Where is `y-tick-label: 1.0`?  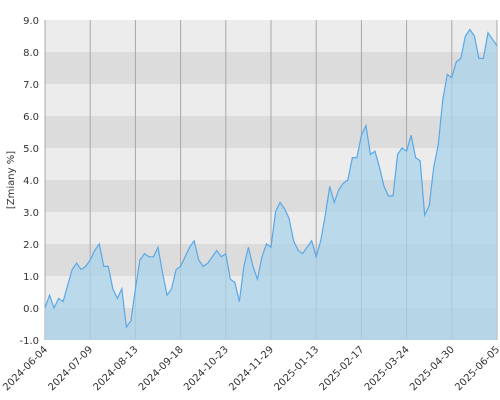
y-tick-label: 1.0 is located at coordinates (31, 277).